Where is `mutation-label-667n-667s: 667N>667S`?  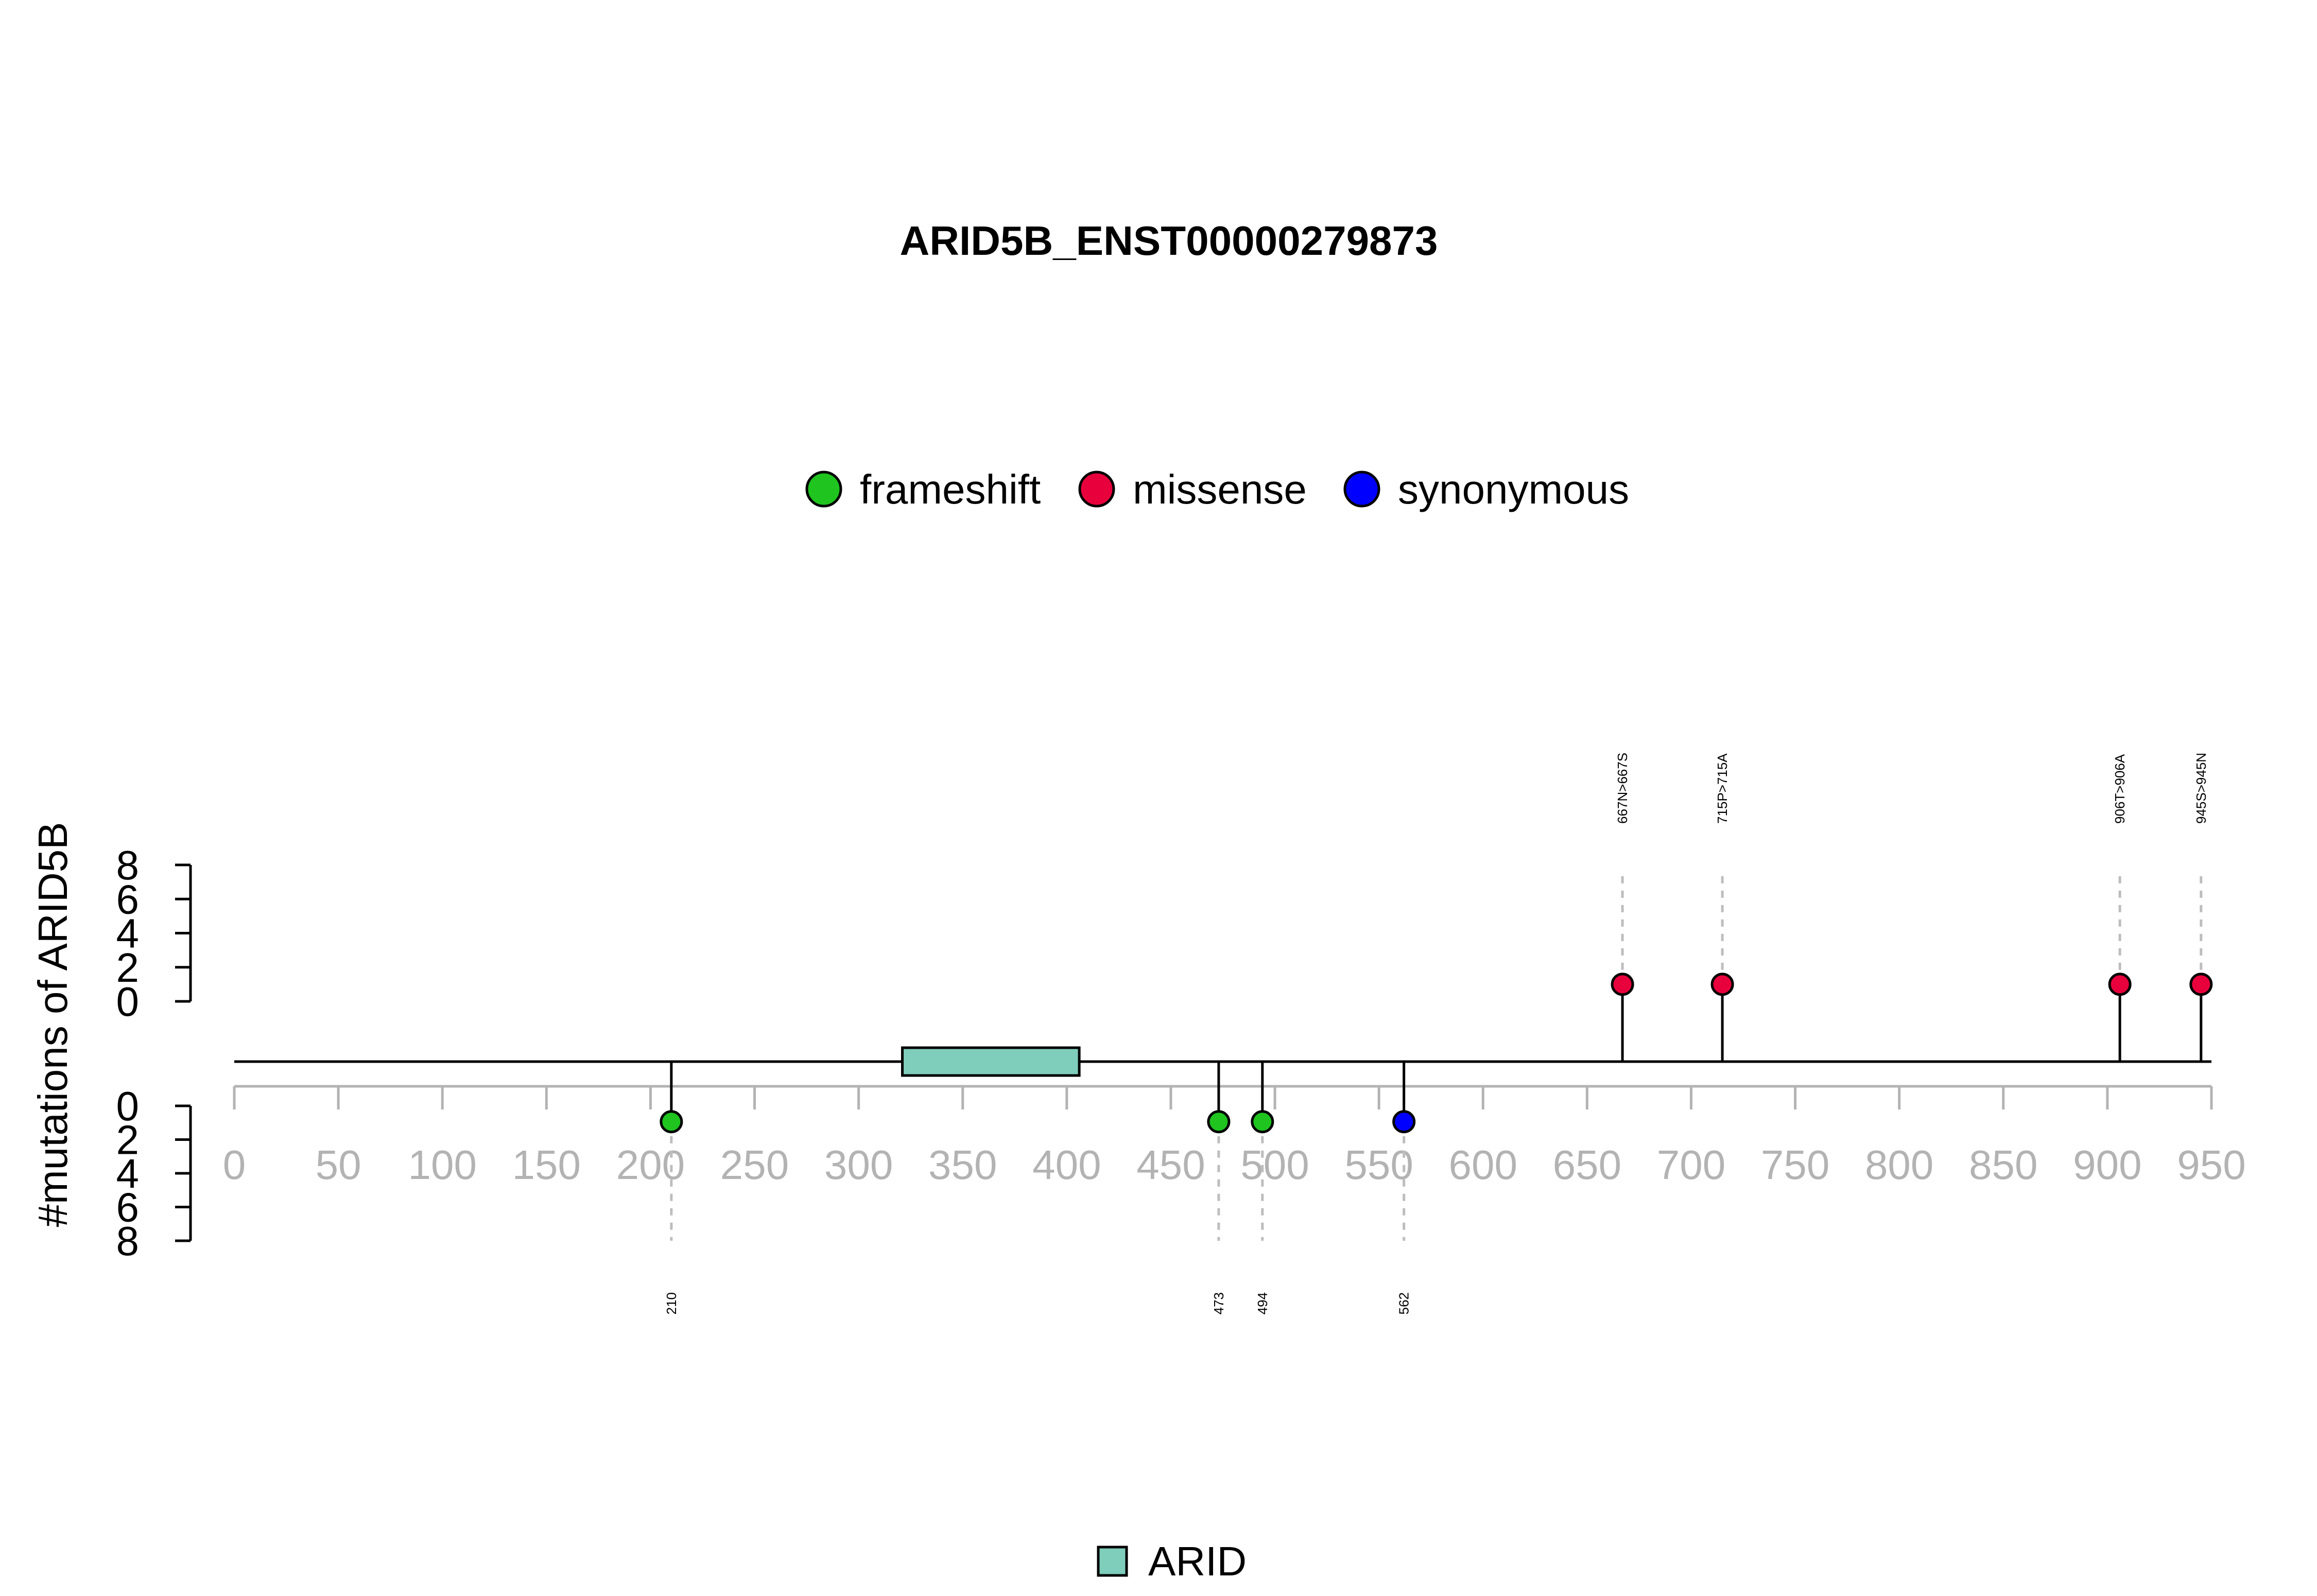
mutation-label-667n-667s: 667N>667S is located at coordinates (1622, 789).